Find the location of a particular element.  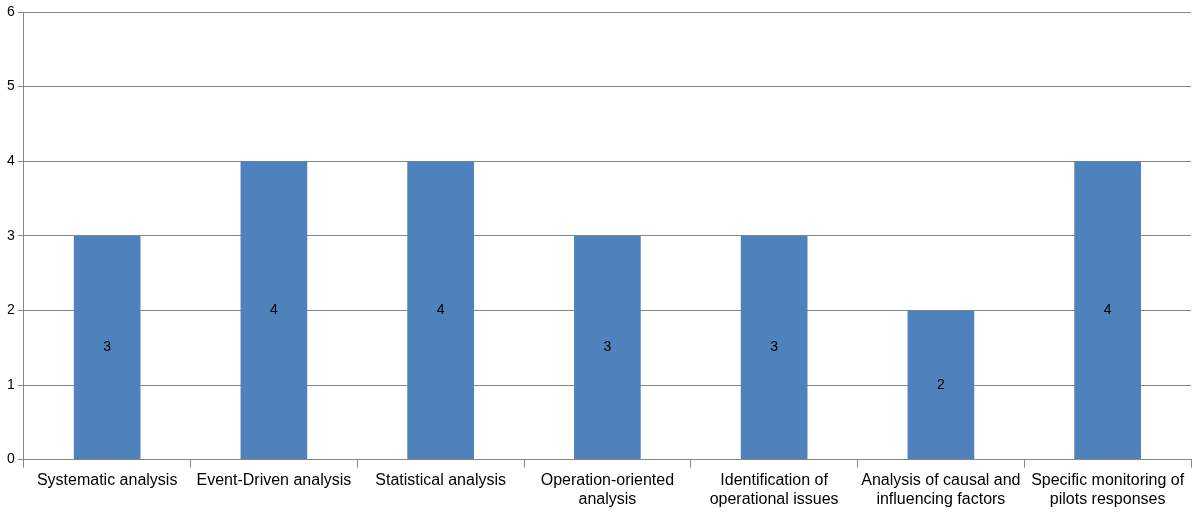

x-tick-label: Identification of operational issues is located at coordinates (774, 488).